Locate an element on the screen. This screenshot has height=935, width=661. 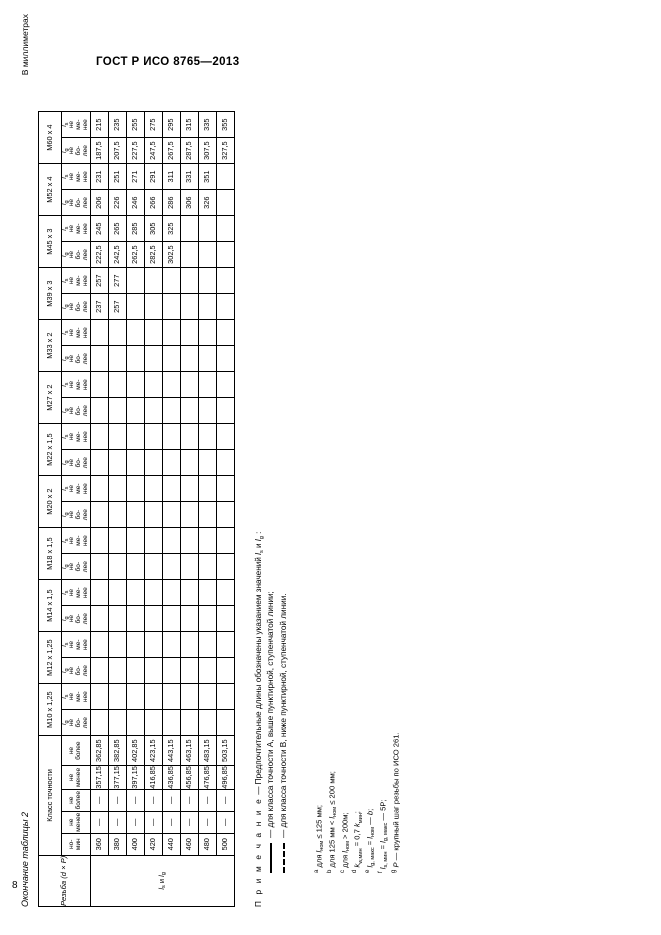
col-lg-header-11: lg не бо-лее is located at coordinates (76, 150).